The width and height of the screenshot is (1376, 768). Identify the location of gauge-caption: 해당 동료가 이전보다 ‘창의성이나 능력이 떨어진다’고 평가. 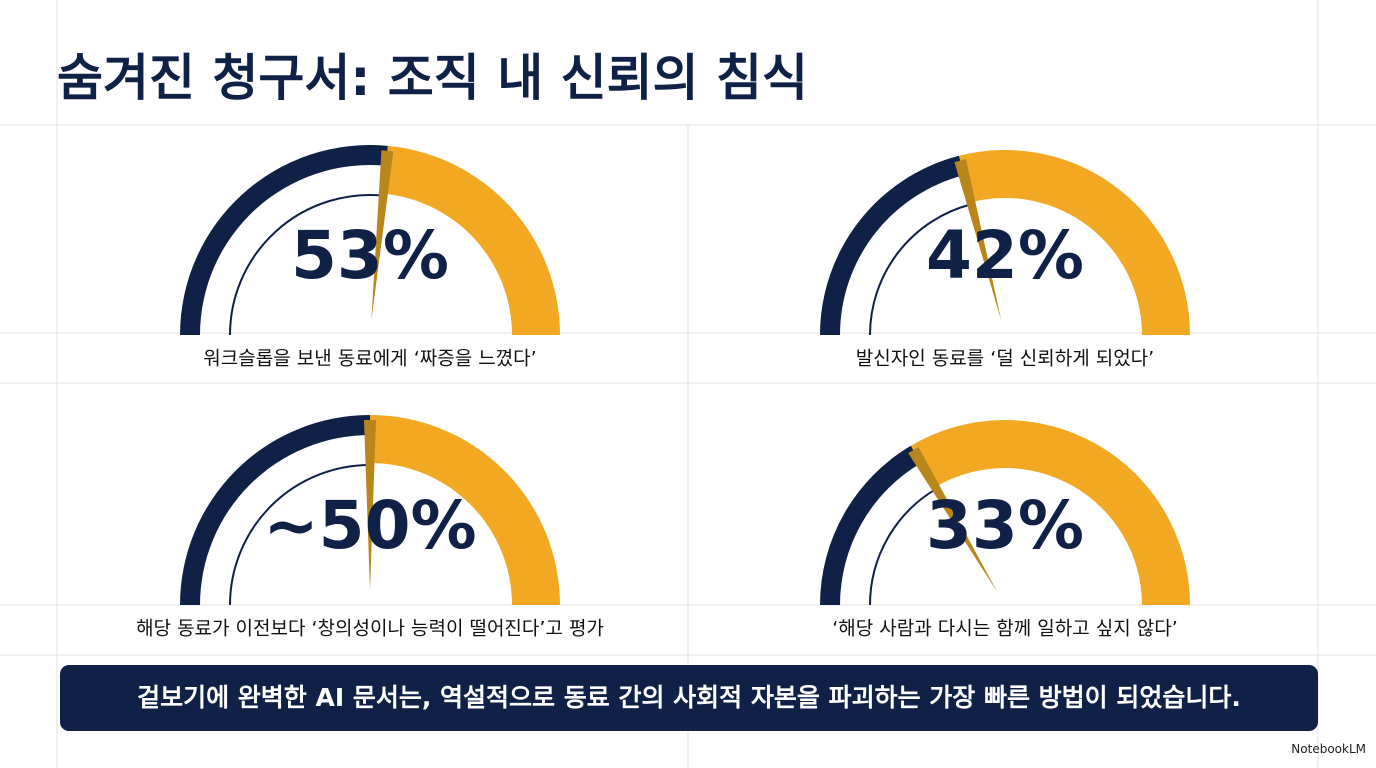
(370, 629).